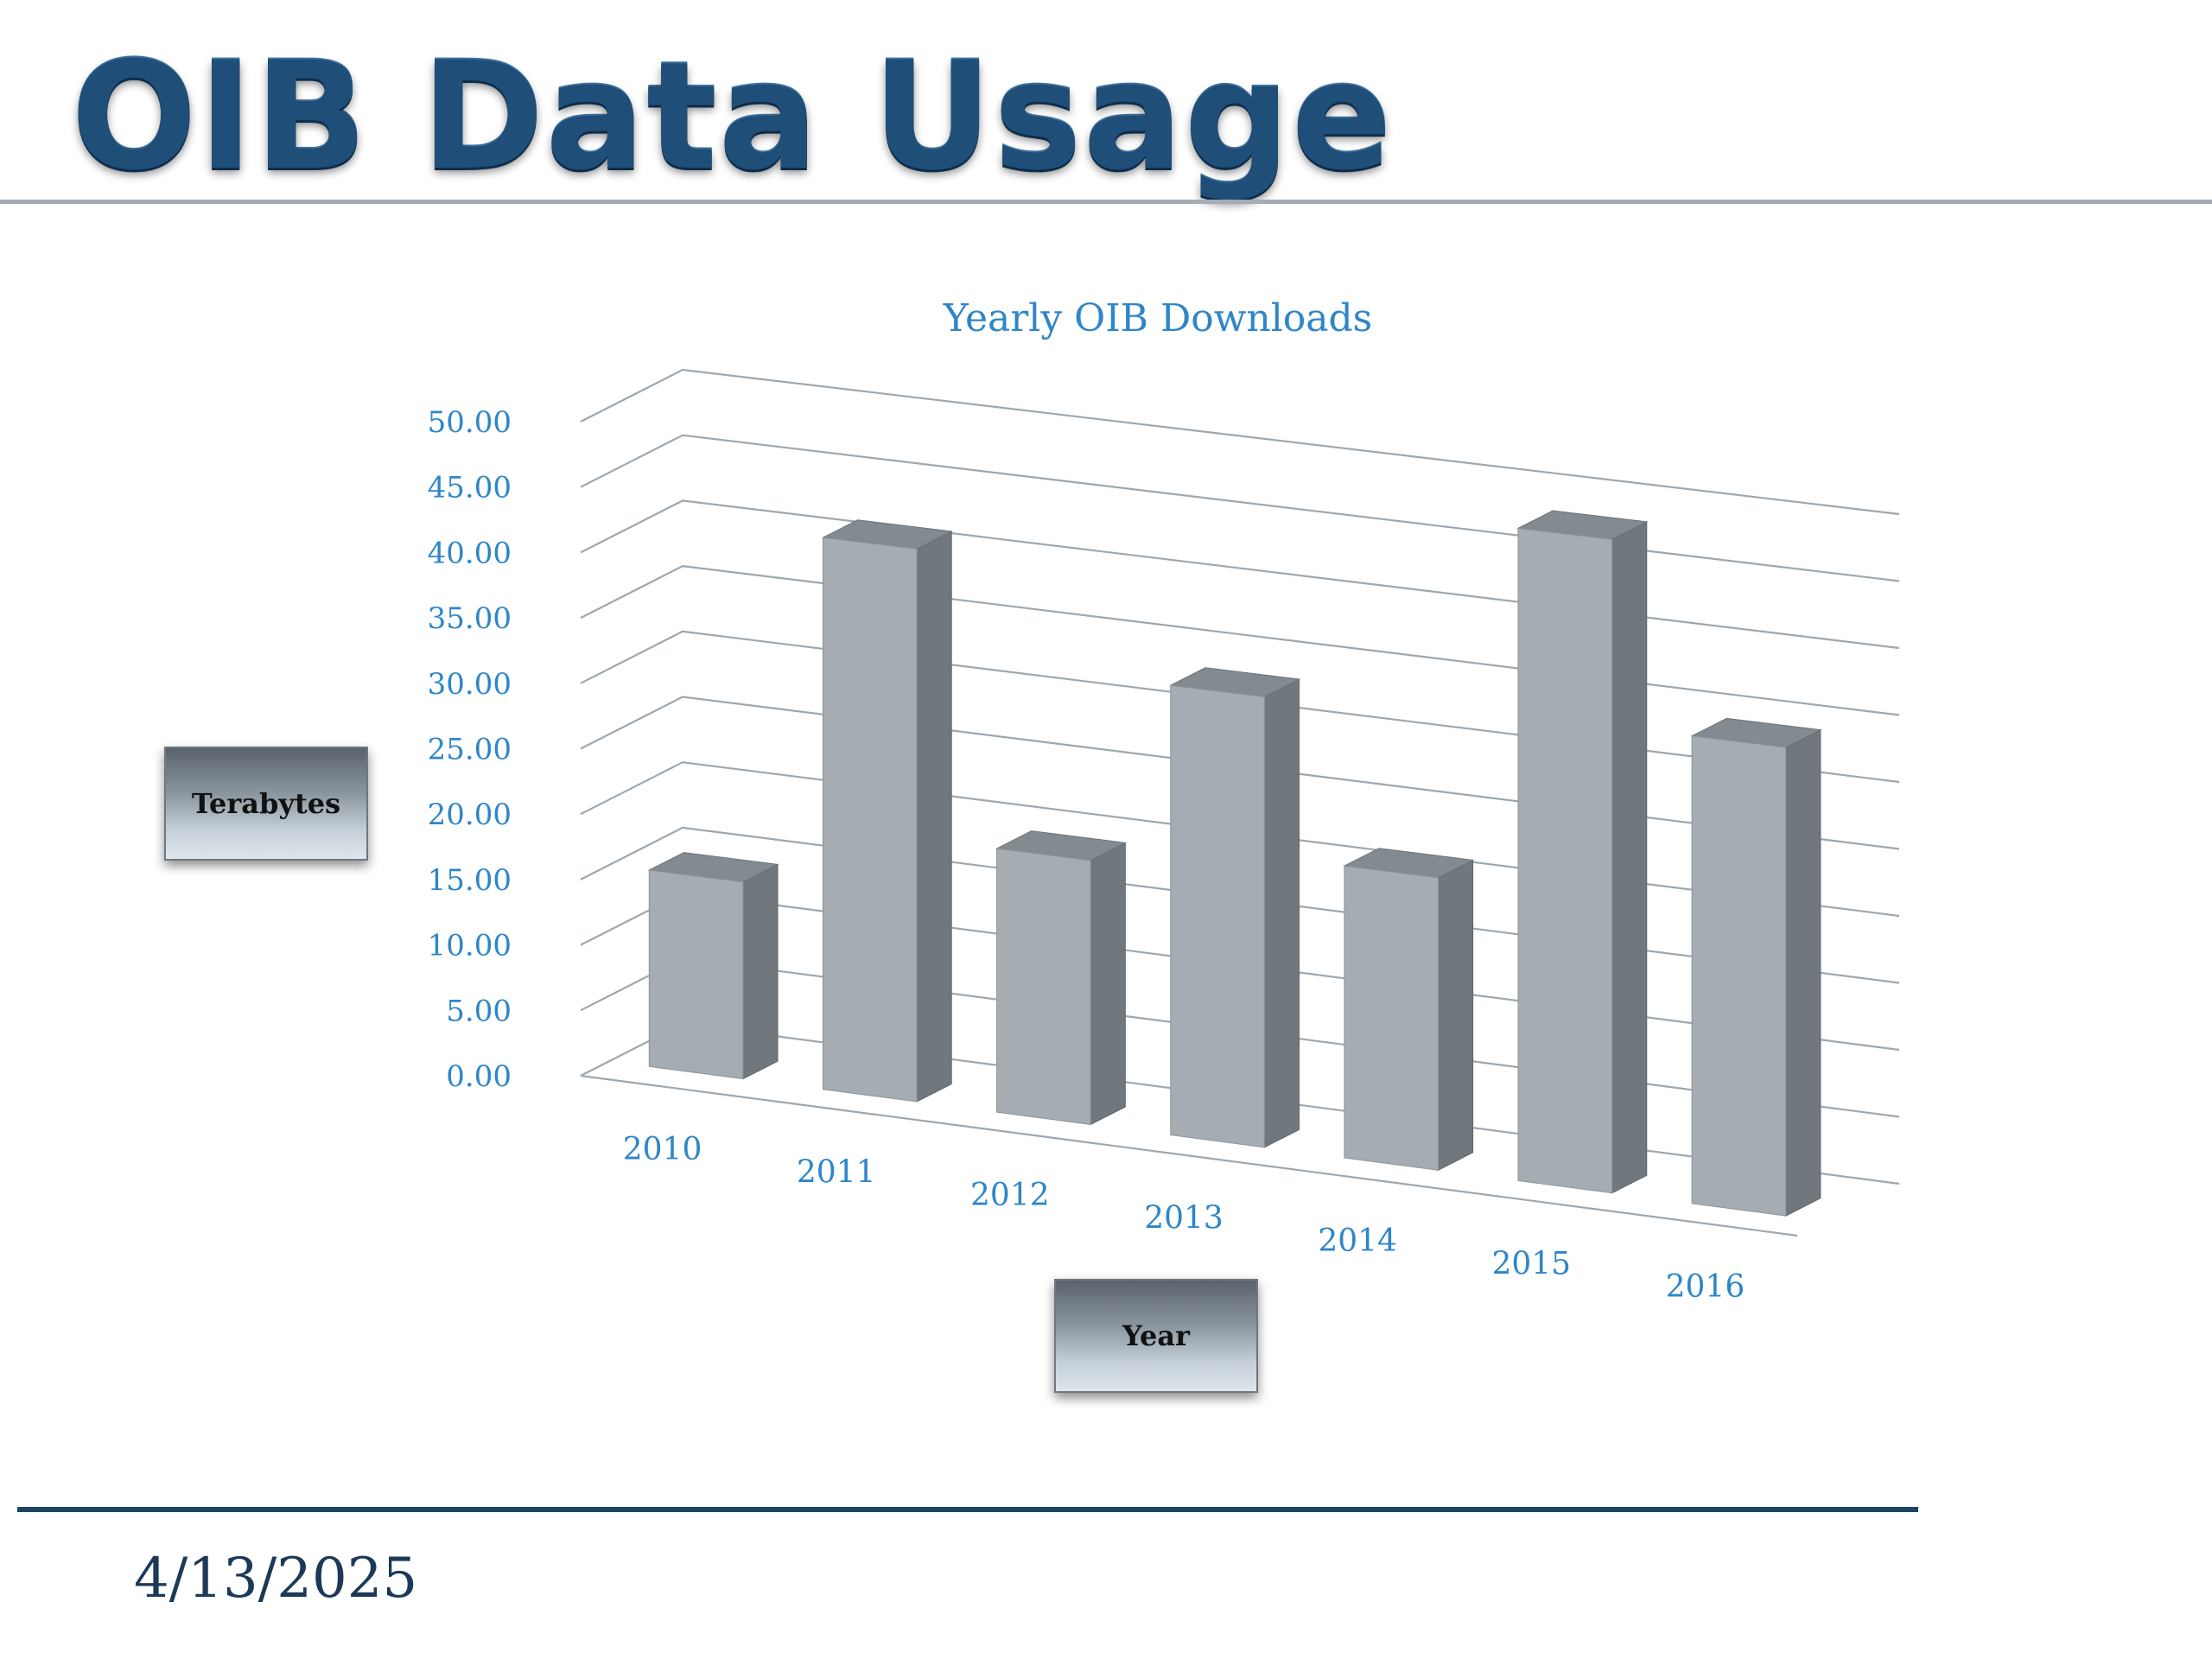 The height and width of the screenshot is (1659, 2212). Describe the element at coordinates (470, 422) in the screenshot. I see `y-tick-label: 50.00` at that location.